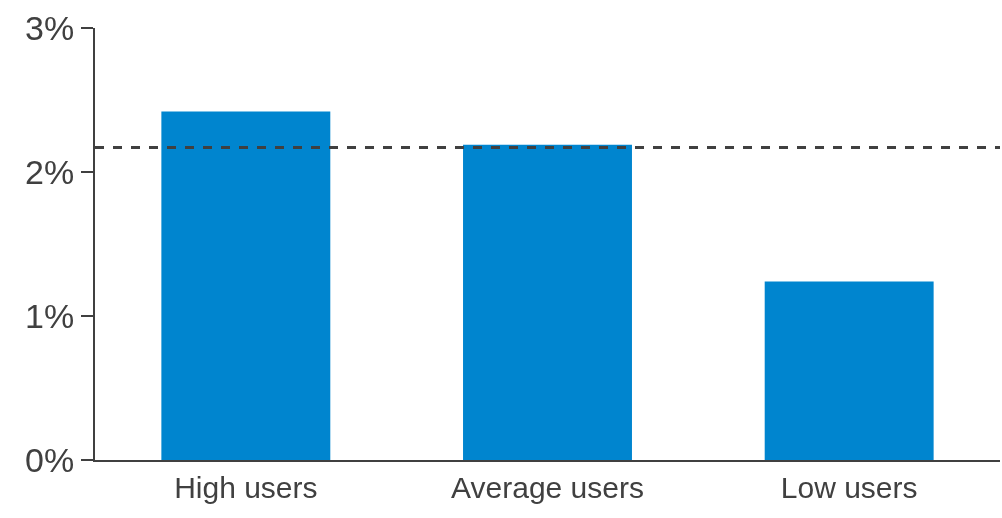 This screenshot has width=1002, height=518. What do you see at coordinates (50, 459) in the screenshot?
I see `y-tick-label: 0%` at bounding box center [50, 459].